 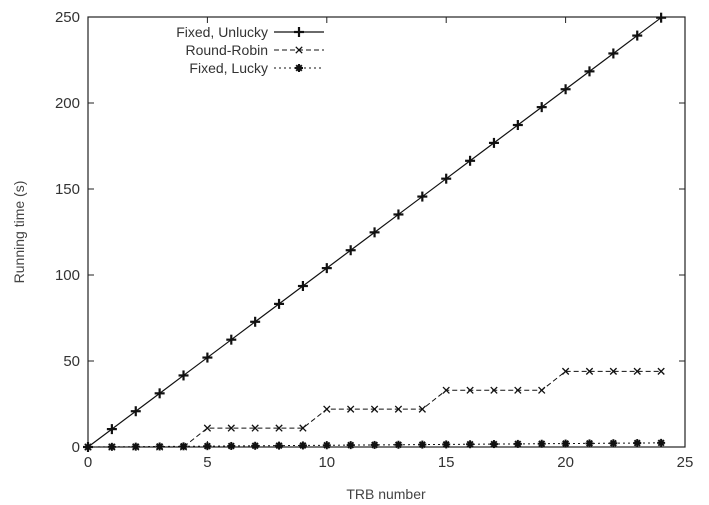 I want to click on x-tick-label: 25, so click(x=685, y=462).